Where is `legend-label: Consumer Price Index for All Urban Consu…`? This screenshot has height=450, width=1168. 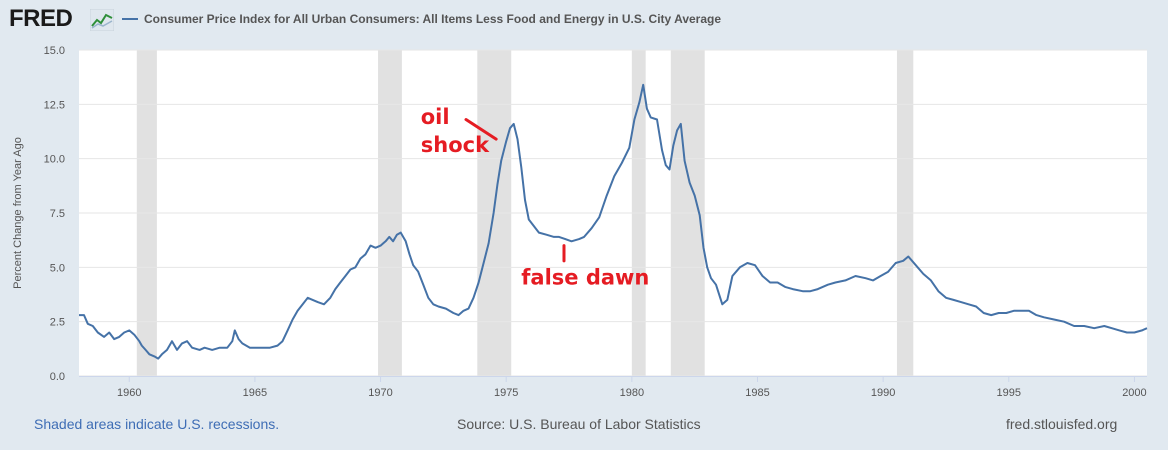 legend-label: Consumer Price Index for All Urban Consu… is located at coordinates (433, 19).